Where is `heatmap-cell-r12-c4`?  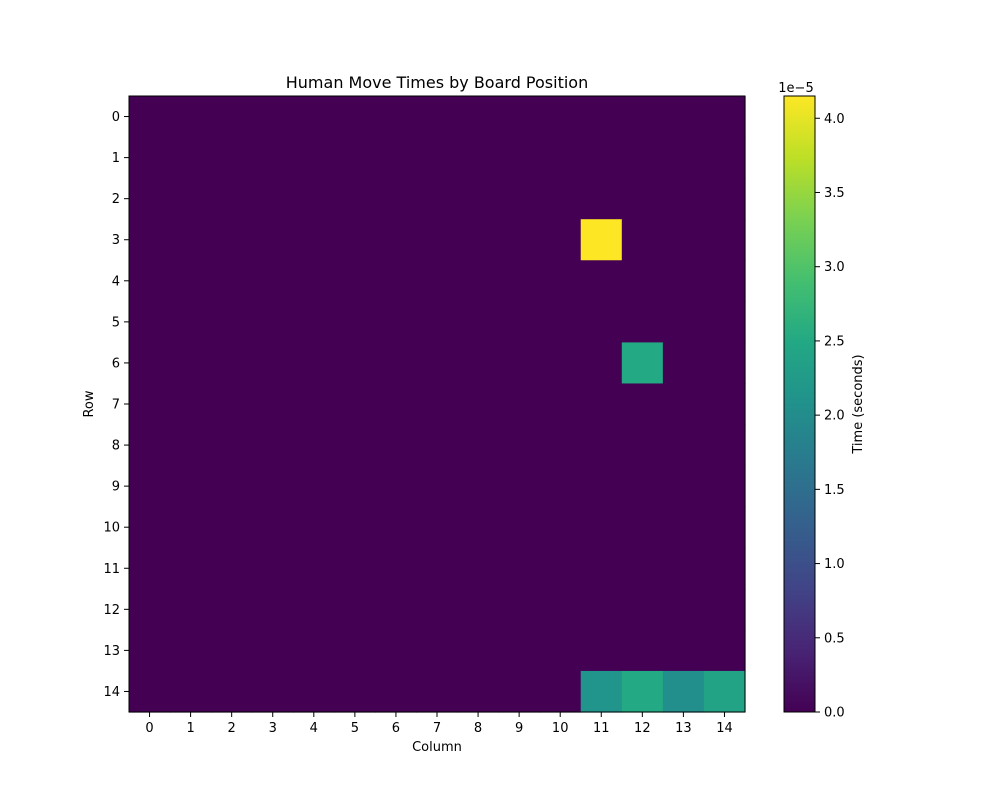
heatmap-cell-r12-c4 is located at coordinates (314, 609).